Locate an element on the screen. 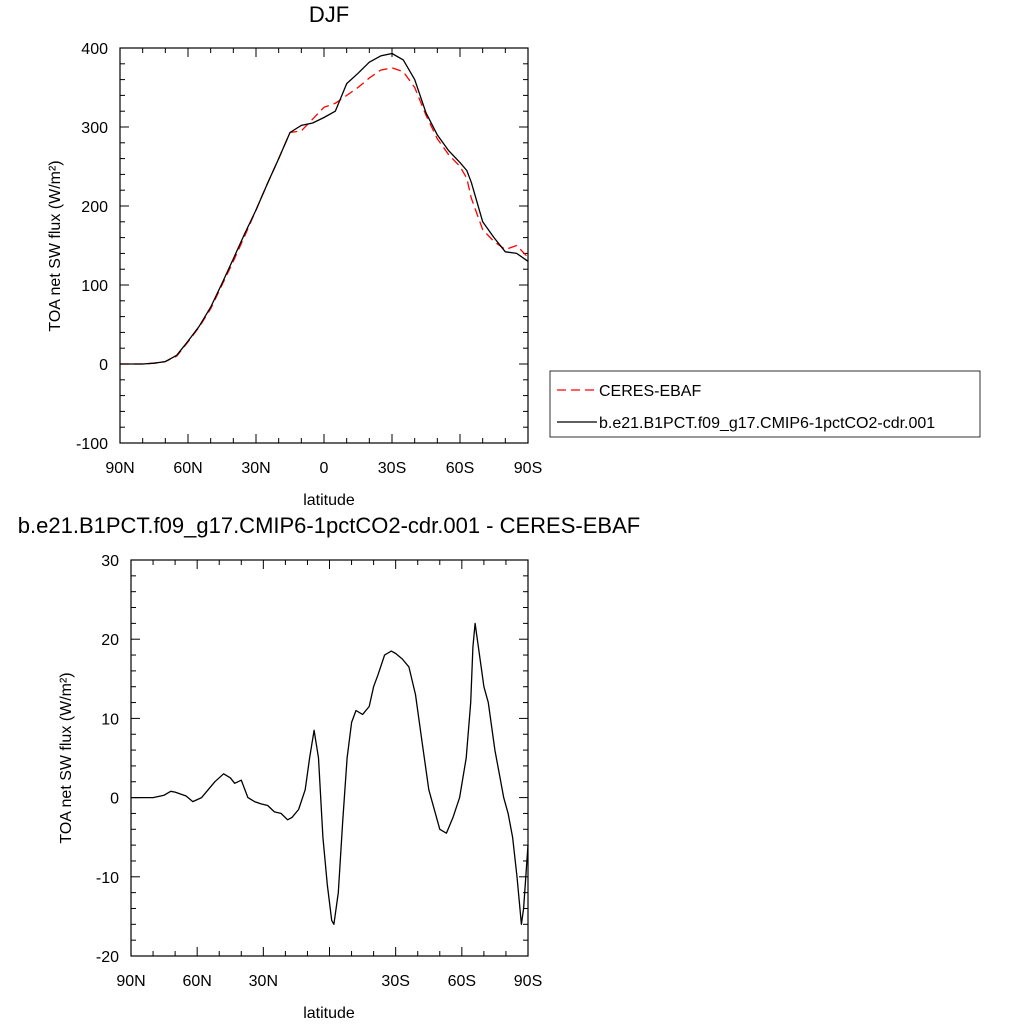 This screenshot has width=1024, height=1024. x-tick-label: 0 is located at coordinates (324, 468).